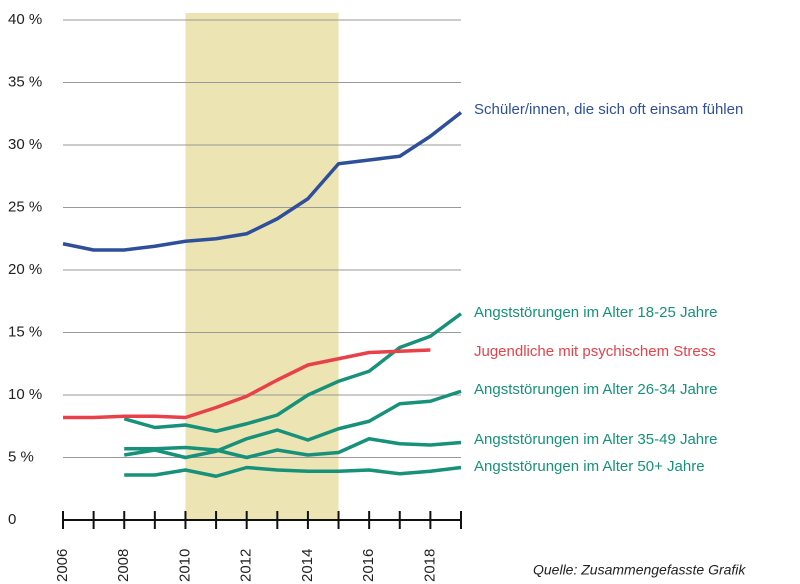 Image resolution: width=800 pixels, height=584 pixels. What do you see at coordinates (595, 439) in the screenshot?
I see `series-label: Angststörungen im Alter 35-49 Jahre` at bounding box center [595, 439].